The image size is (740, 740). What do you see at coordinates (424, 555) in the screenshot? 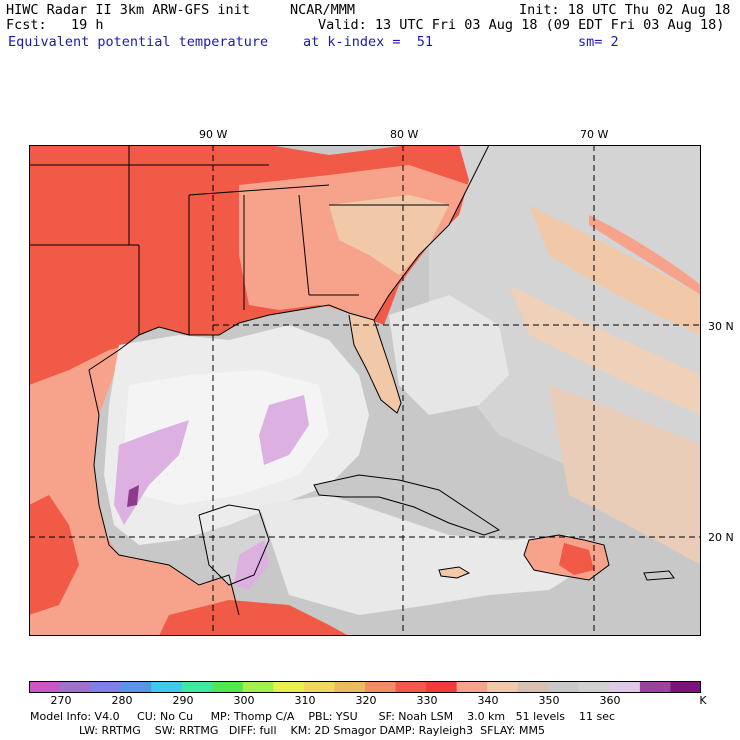
I see `caribbean-cloud` at bounding box center [424, 555].